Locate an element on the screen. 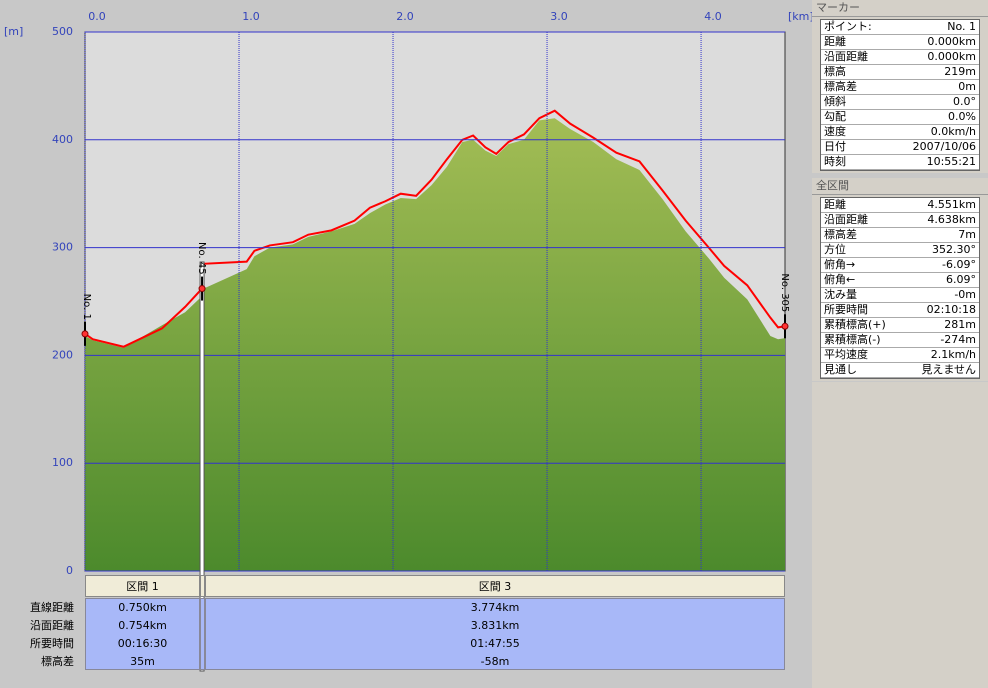 The image size is (988, 688). section-body is located at coordinates (202, 634).